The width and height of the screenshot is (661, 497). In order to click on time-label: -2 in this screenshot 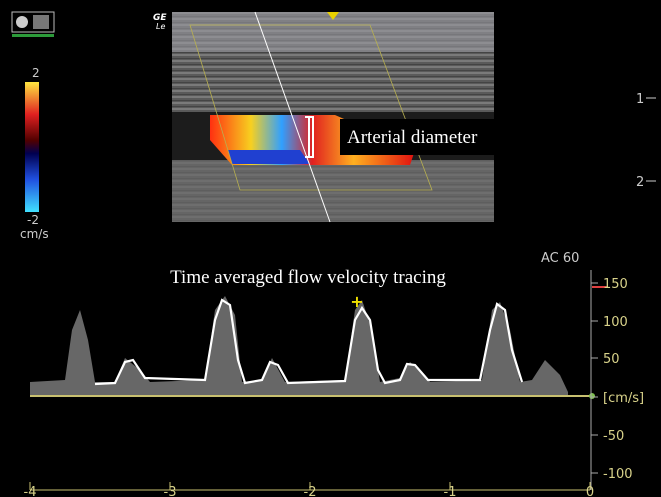, I will do `click(310, 491)`.